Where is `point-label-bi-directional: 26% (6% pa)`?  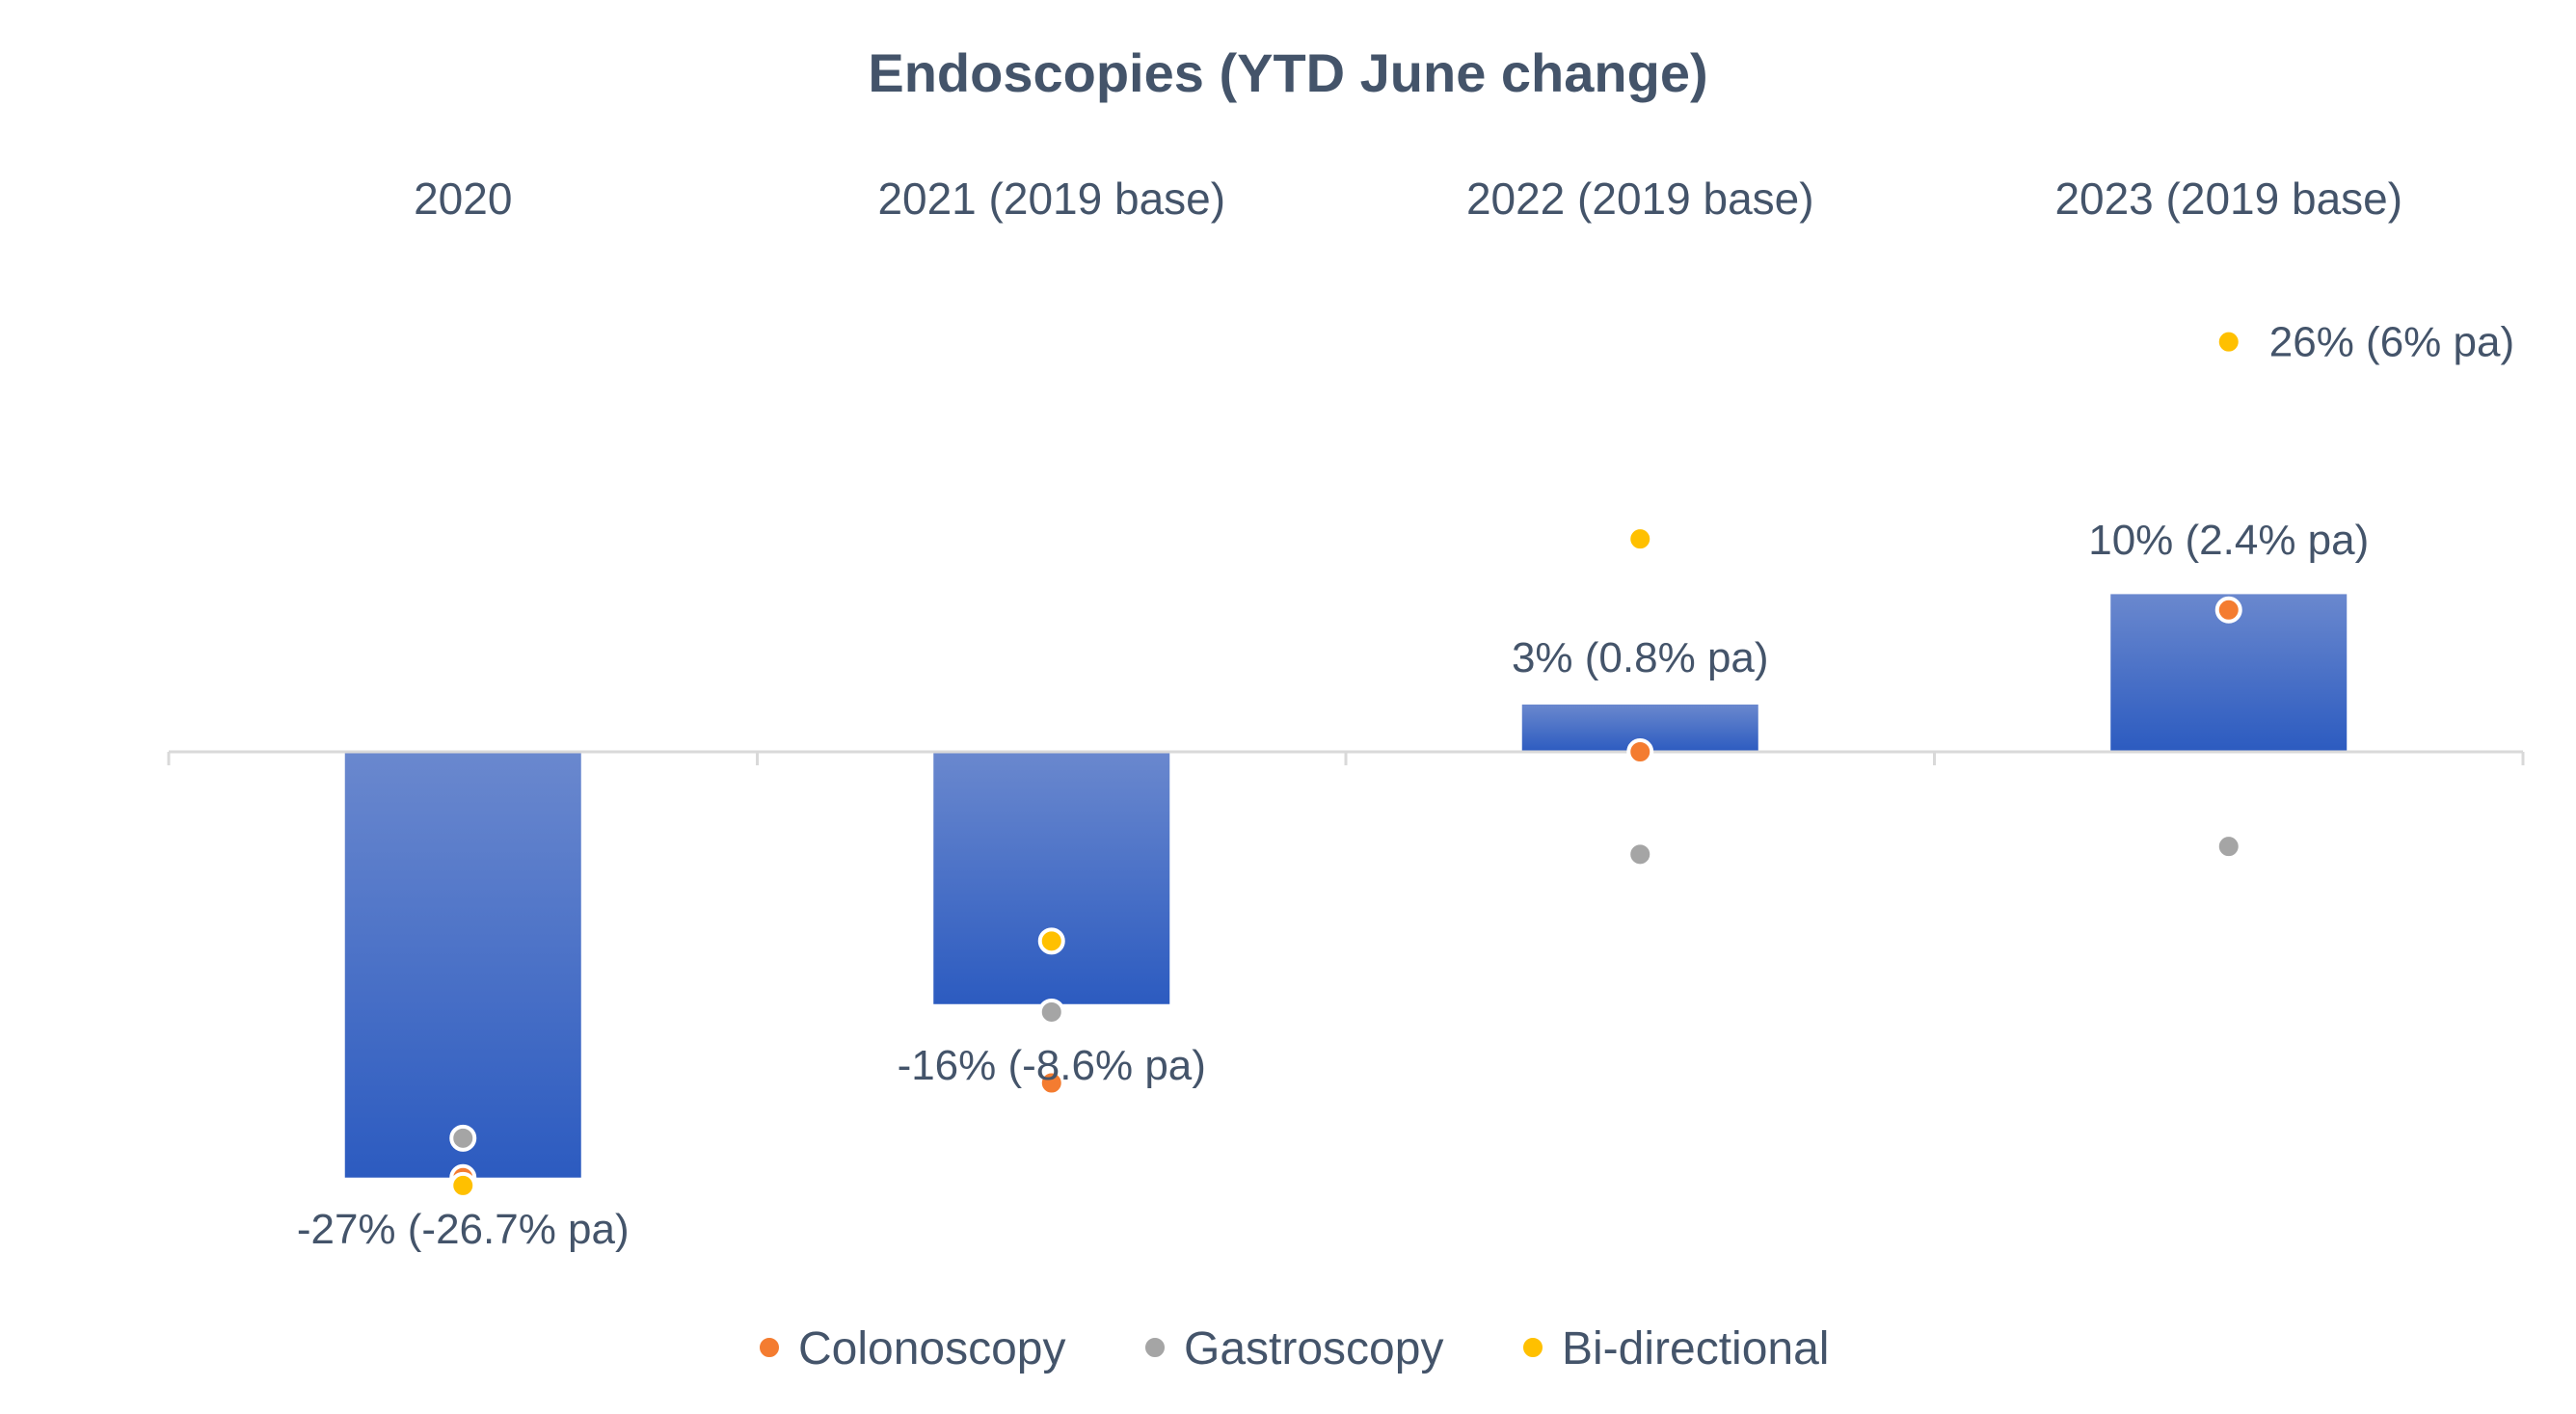 point-label-bi-directional: 26% (6% pa) is located at coordinates (2391, 342).